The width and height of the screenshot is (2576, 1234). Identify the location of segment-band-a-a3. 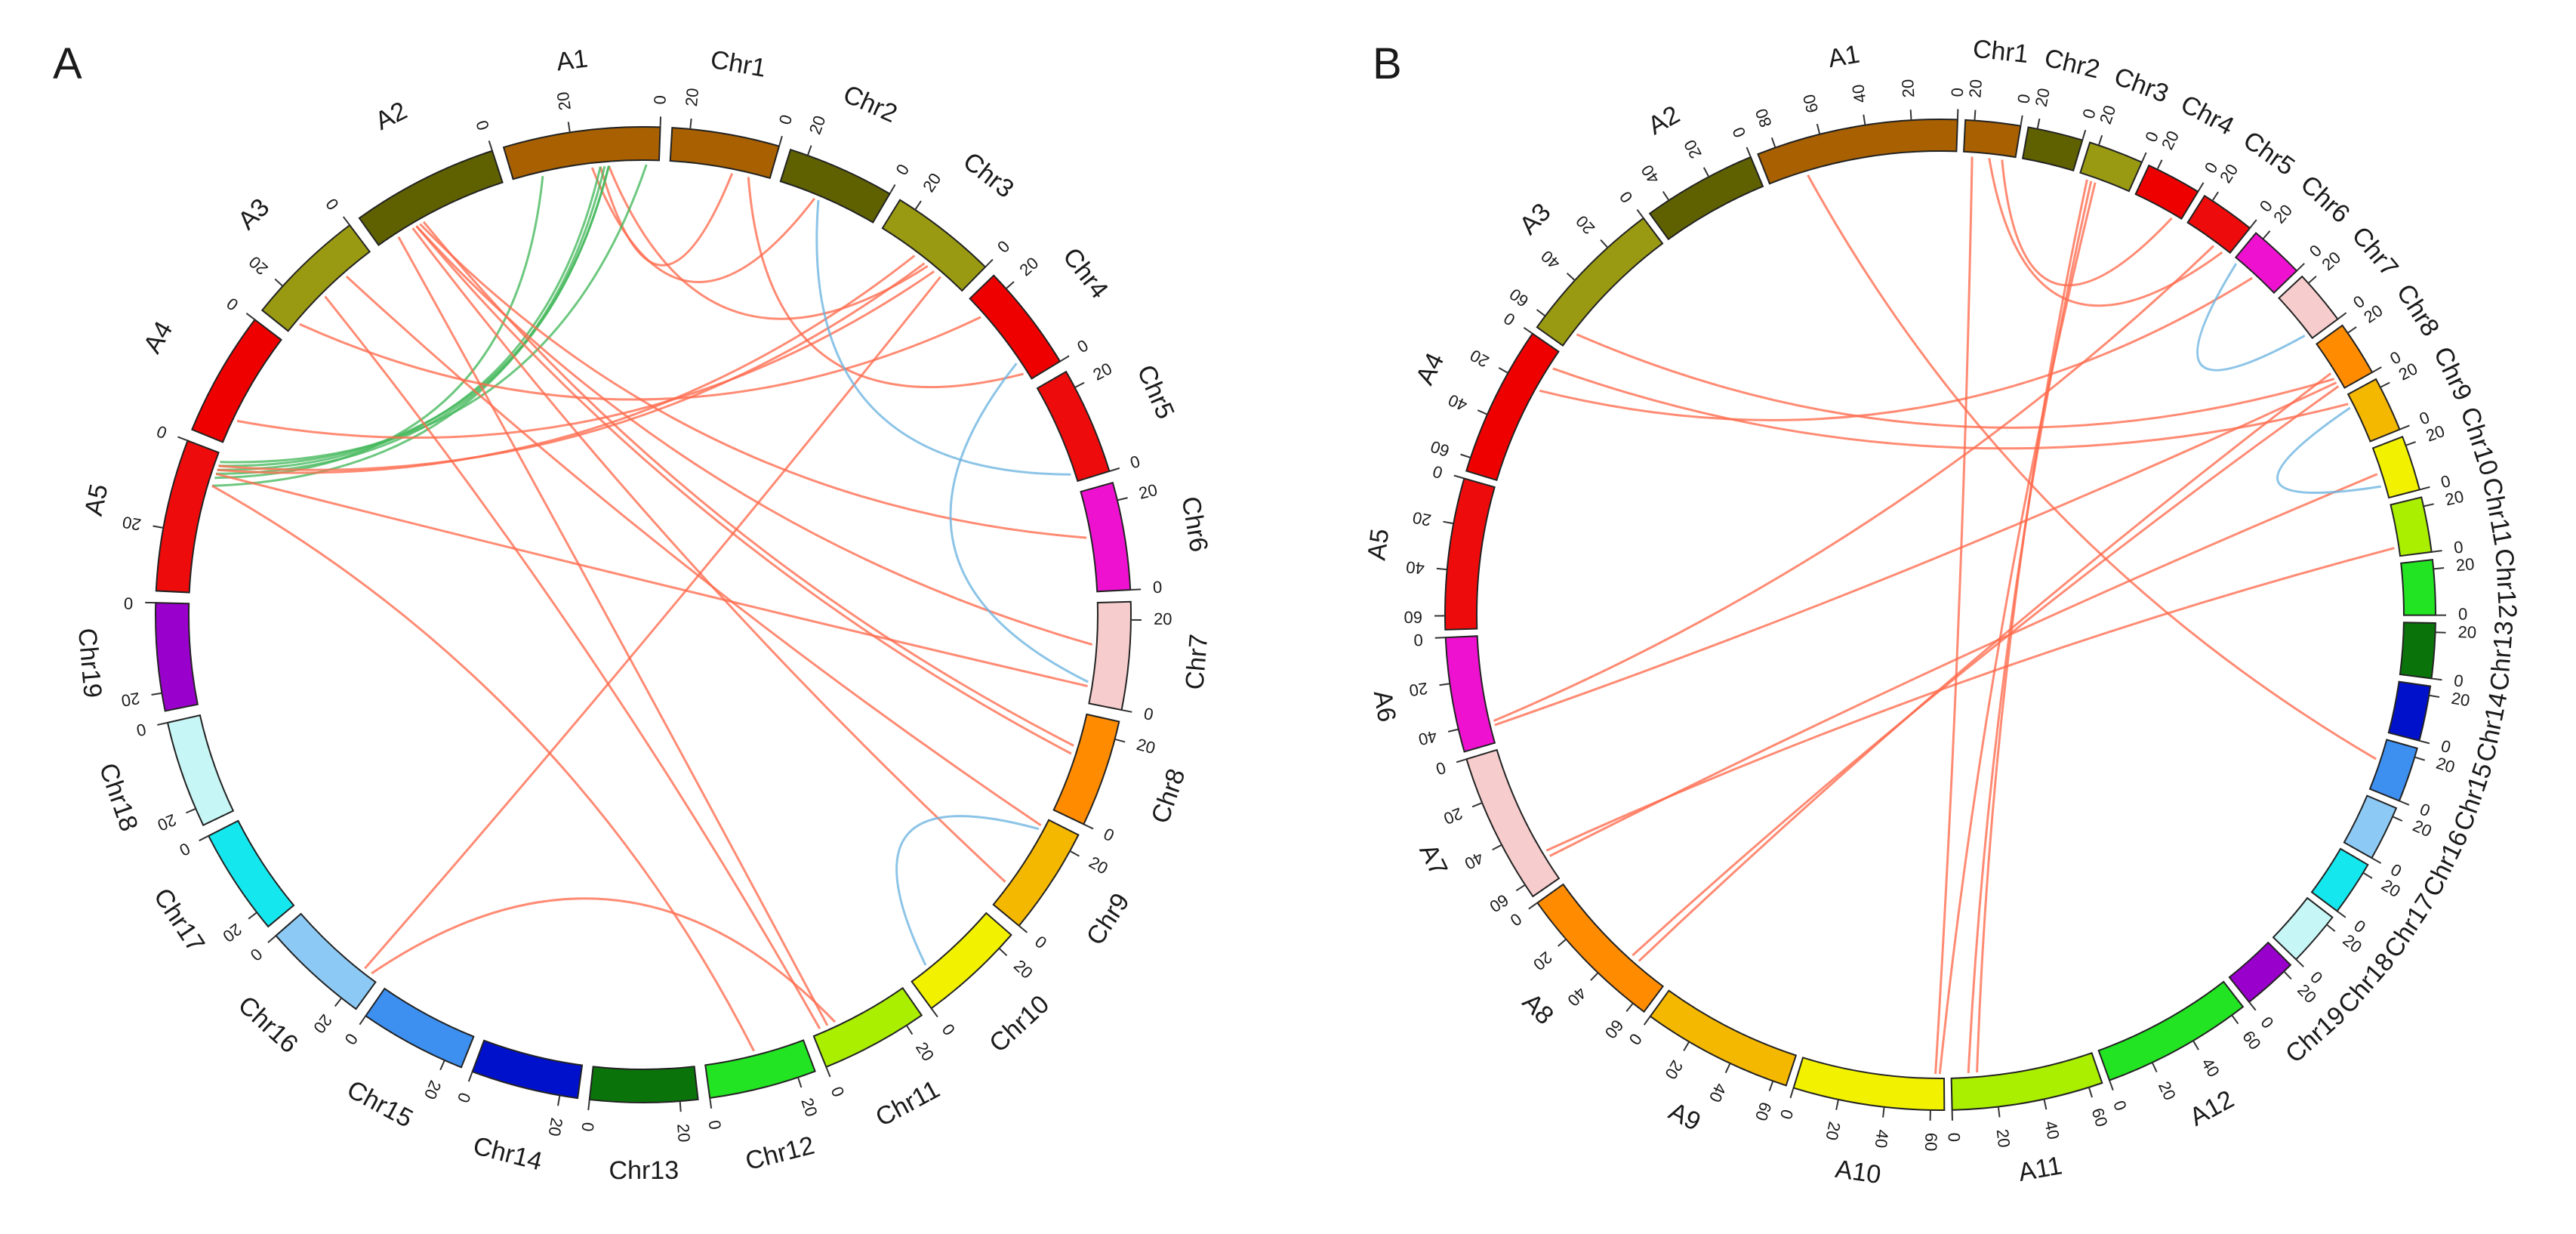
(315, 278).